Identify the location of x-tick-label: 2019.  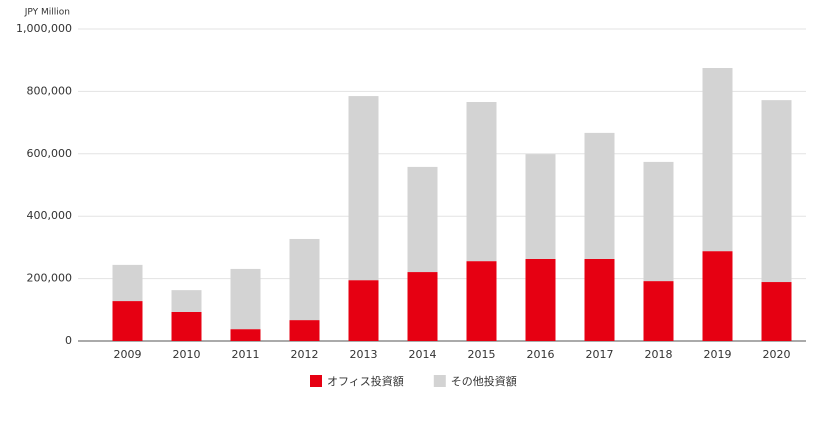
(718, 354).